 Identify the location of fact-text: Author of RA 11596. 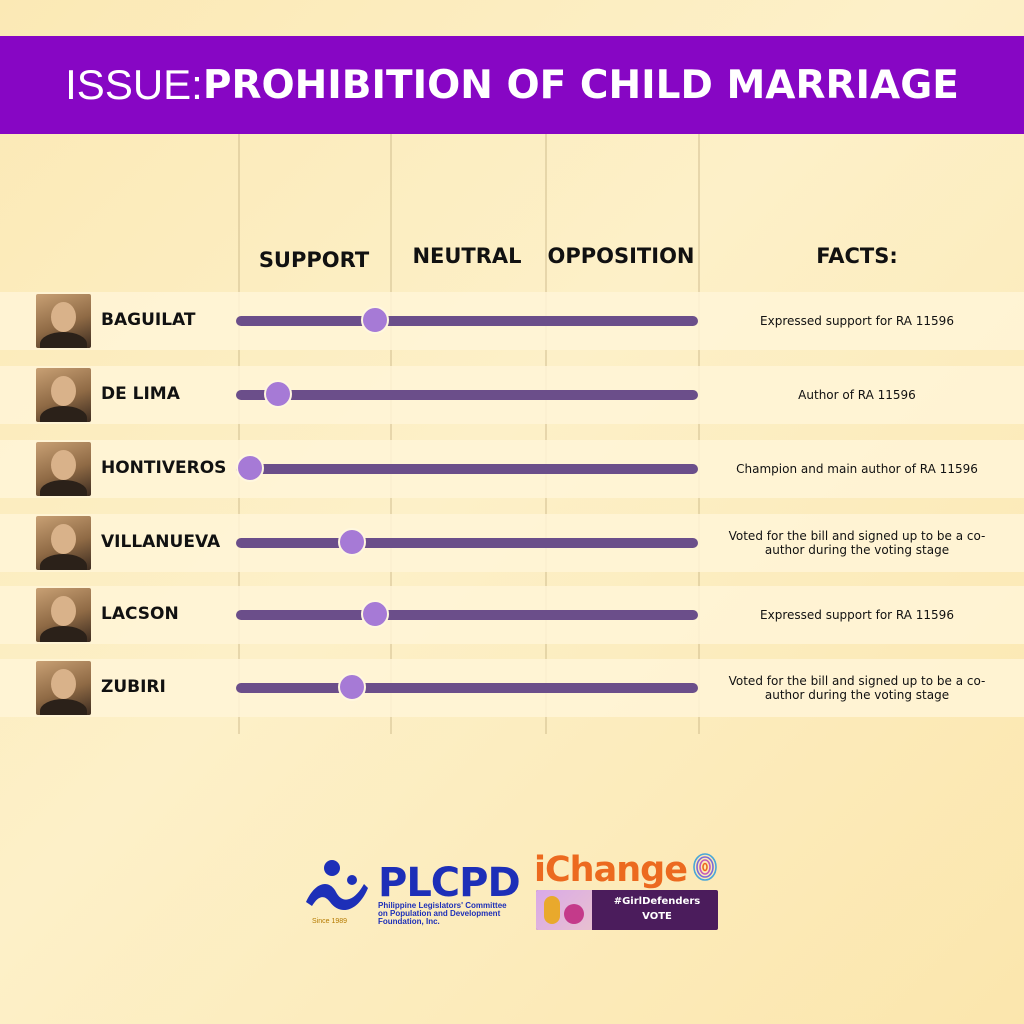
(857, 395).